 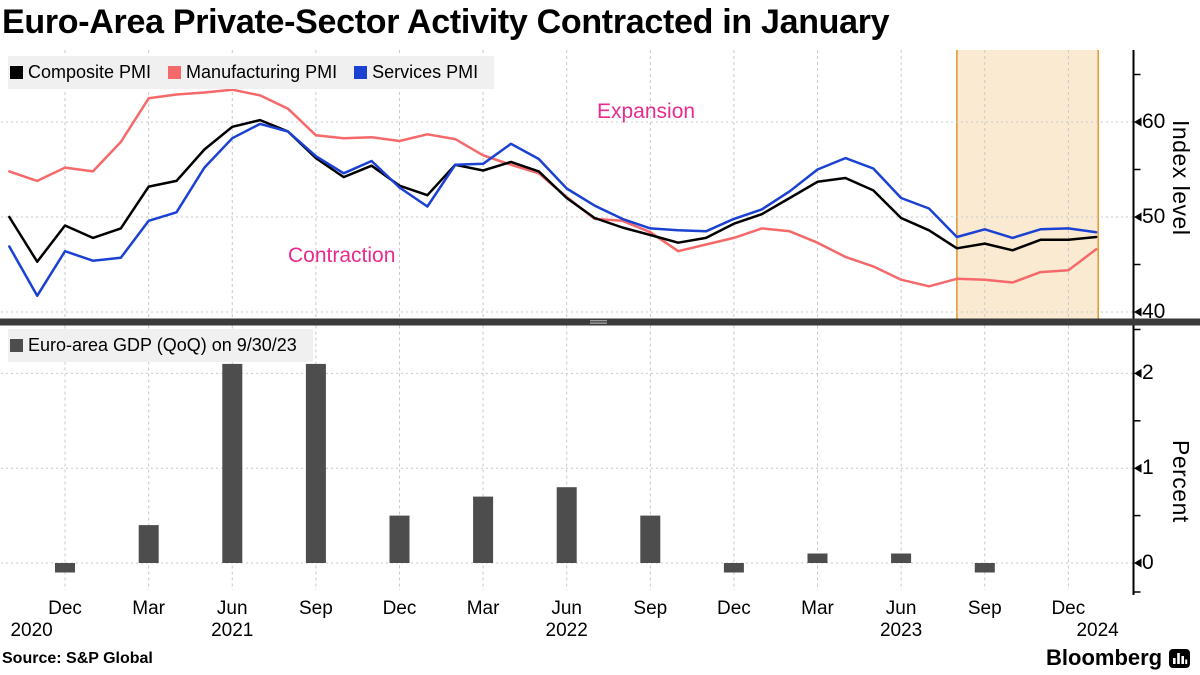 I want to click on x-year-label: 2020, so click(x=31, y=630).